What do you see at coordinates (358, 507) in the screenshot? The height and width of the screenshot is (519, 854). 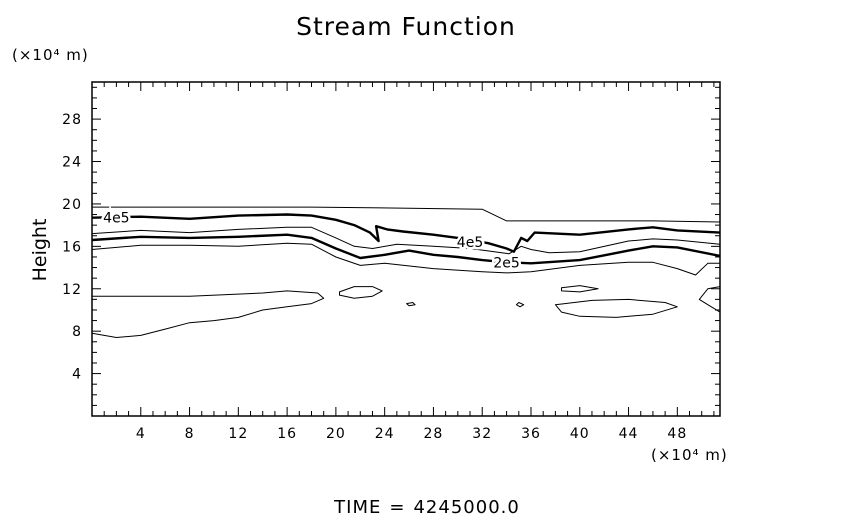 I see `time-label: TIME` at bounding box center [358, 507].